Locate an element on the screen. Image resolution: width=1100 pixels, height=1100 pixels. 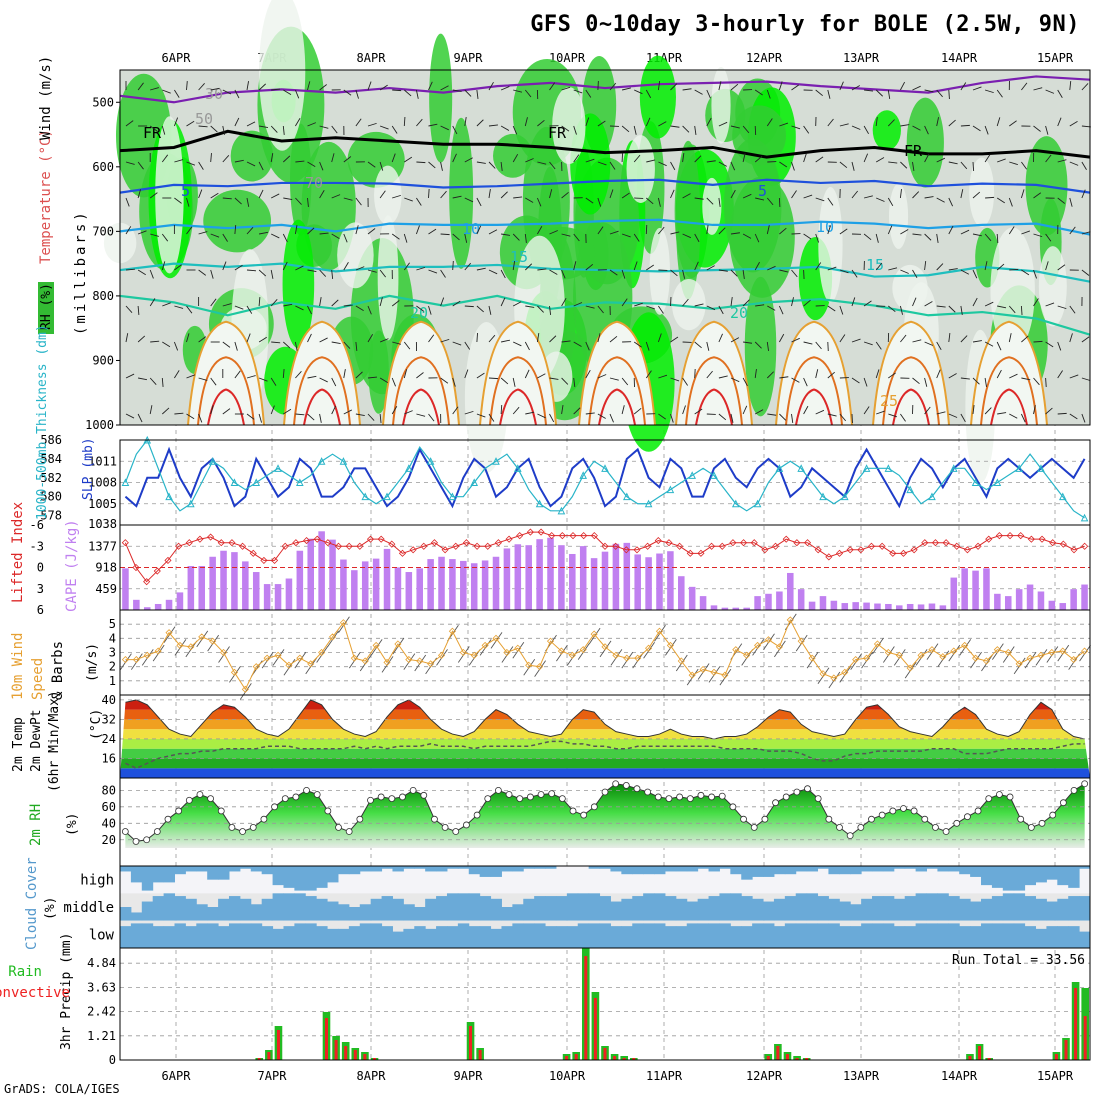
thickness-line is located at coordinates (605, 477).